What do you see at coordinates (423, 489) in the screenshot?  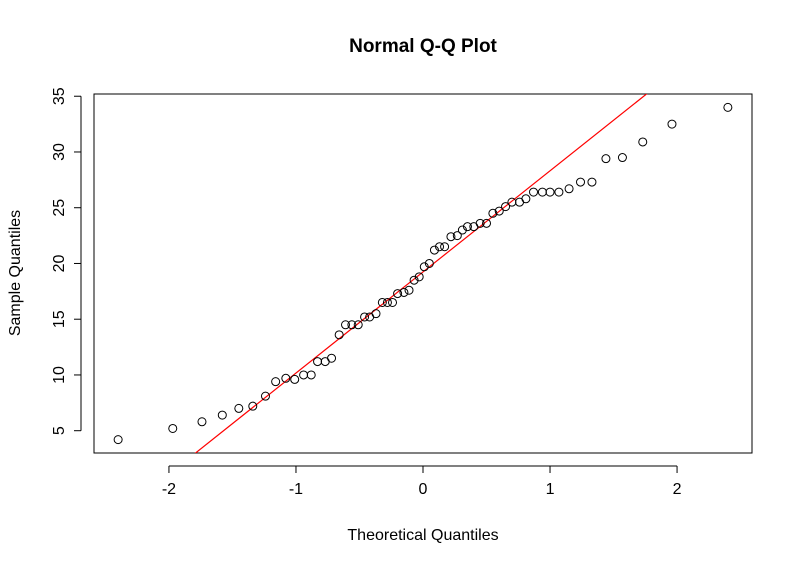 I see `x-tick-label: 0` at bounding box center [423, 489].